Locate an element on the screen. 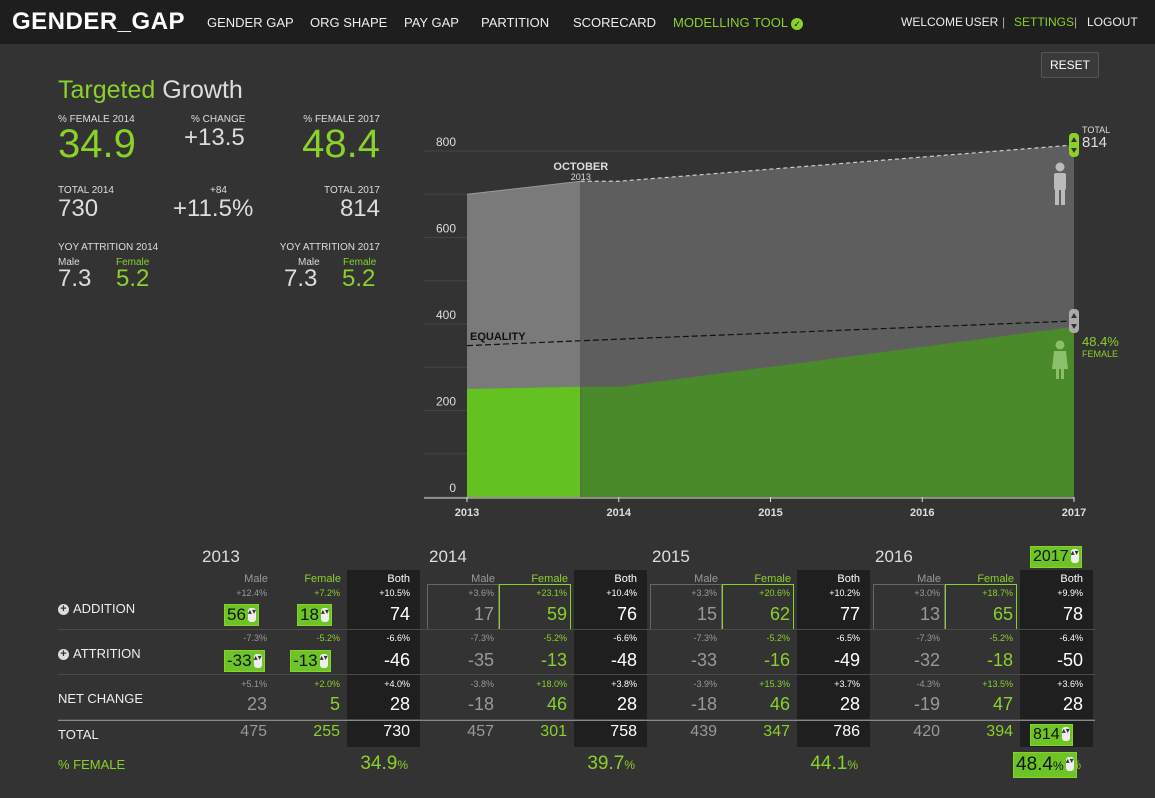 The image size is (1155, 798). x-tick-label: 2017 is located at coordinates (1074, 513).